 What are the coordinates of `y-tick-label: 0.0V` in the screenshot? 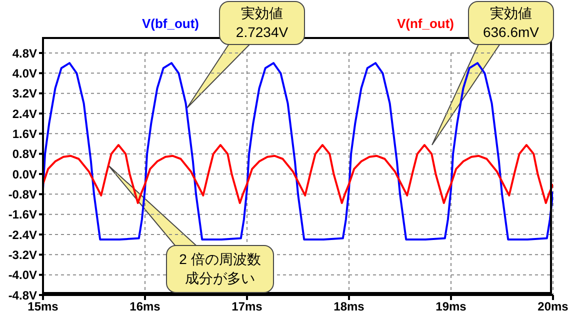 It's located at (24, 174).